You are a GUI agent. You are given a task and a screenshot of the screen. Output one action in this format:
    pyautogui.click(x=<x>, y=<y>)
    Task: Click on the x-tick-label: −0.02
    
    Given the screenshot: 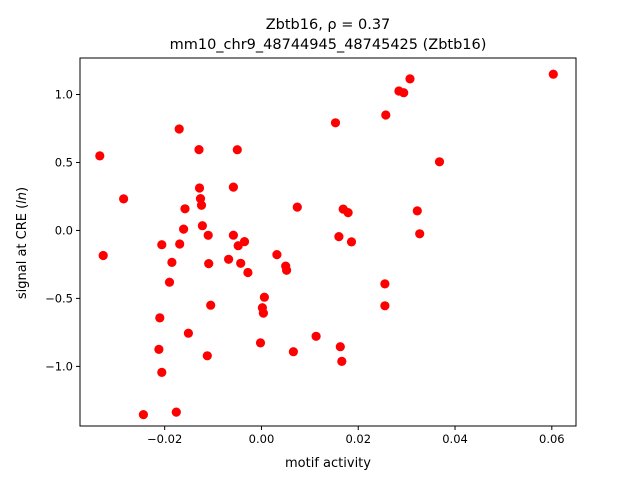 What is the action you would take?
    pyautogui.click(x=164, y=439)
    